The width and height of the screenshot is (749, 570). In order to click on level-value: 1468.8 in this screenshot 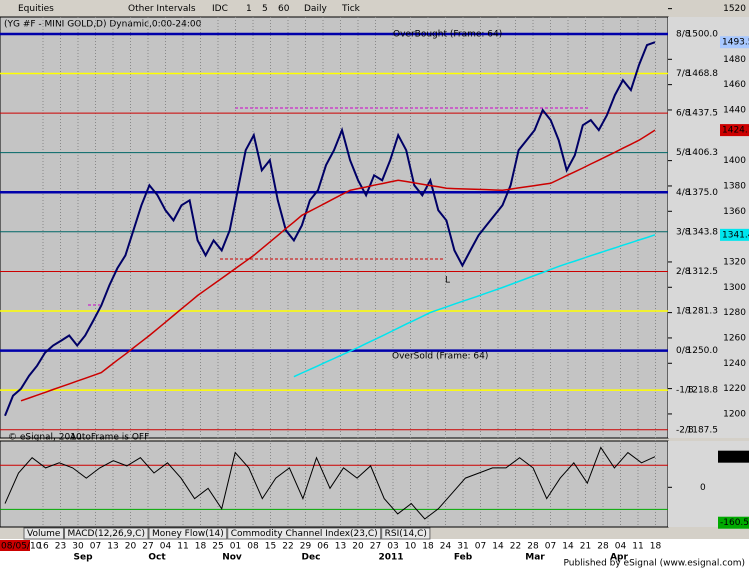, I will do `click(703, 74)`.